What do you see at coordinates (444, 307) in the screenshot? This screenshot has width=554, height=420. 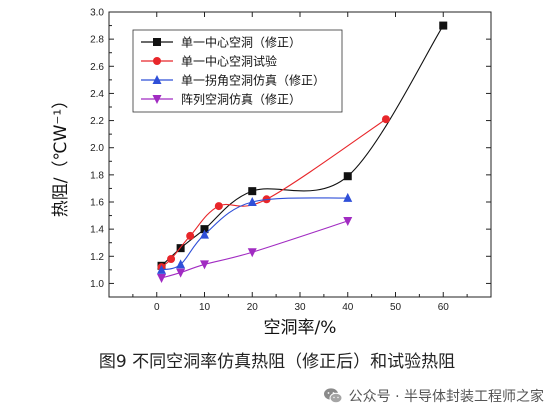 I see `x-tick-label: 60` at bounding box center [444, 307].